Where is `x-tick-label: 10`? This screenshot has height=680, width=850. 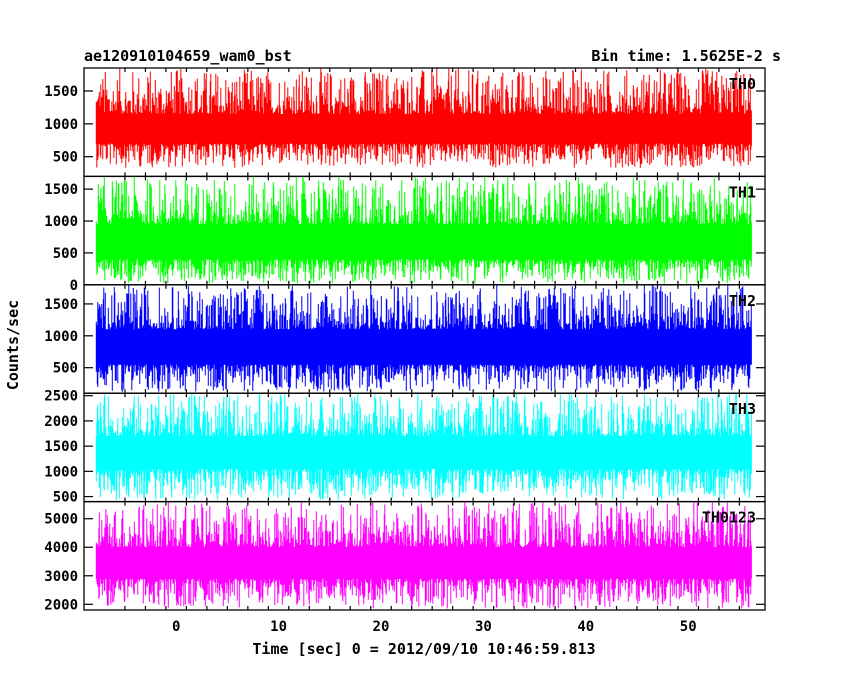 x-tick-label: 10 is located at coordinates (278, 627).